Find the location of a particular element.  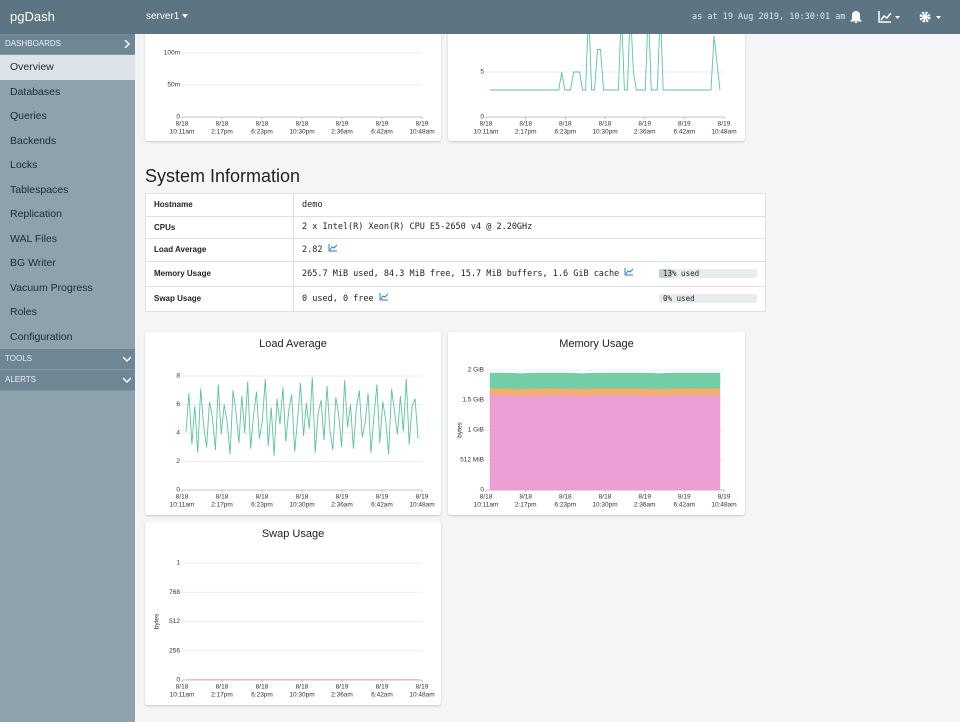

section: TOOLS is located at coordinates (67, 359).